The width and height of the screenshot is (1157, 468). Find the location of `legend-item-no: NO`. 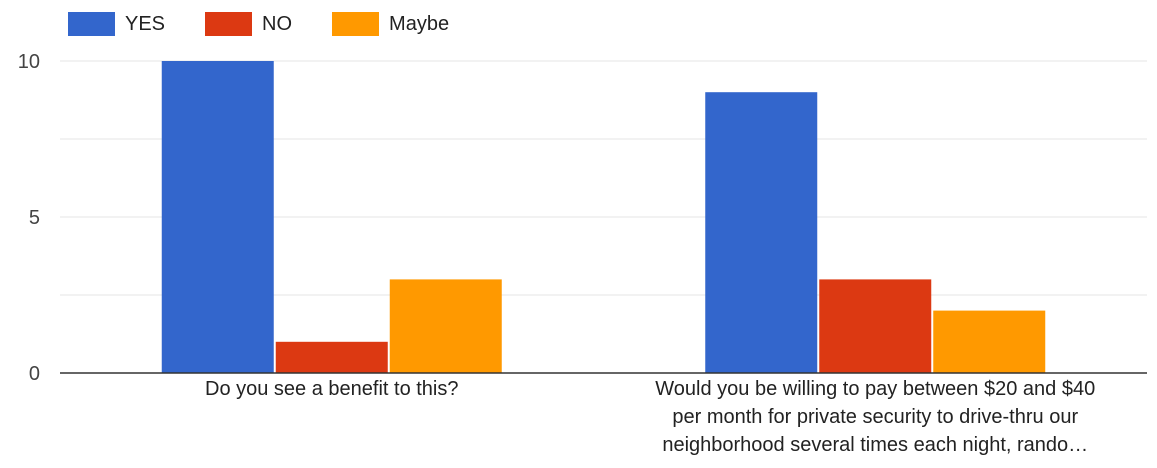

legend-item-no: NO is located at coordinates (248, 24).